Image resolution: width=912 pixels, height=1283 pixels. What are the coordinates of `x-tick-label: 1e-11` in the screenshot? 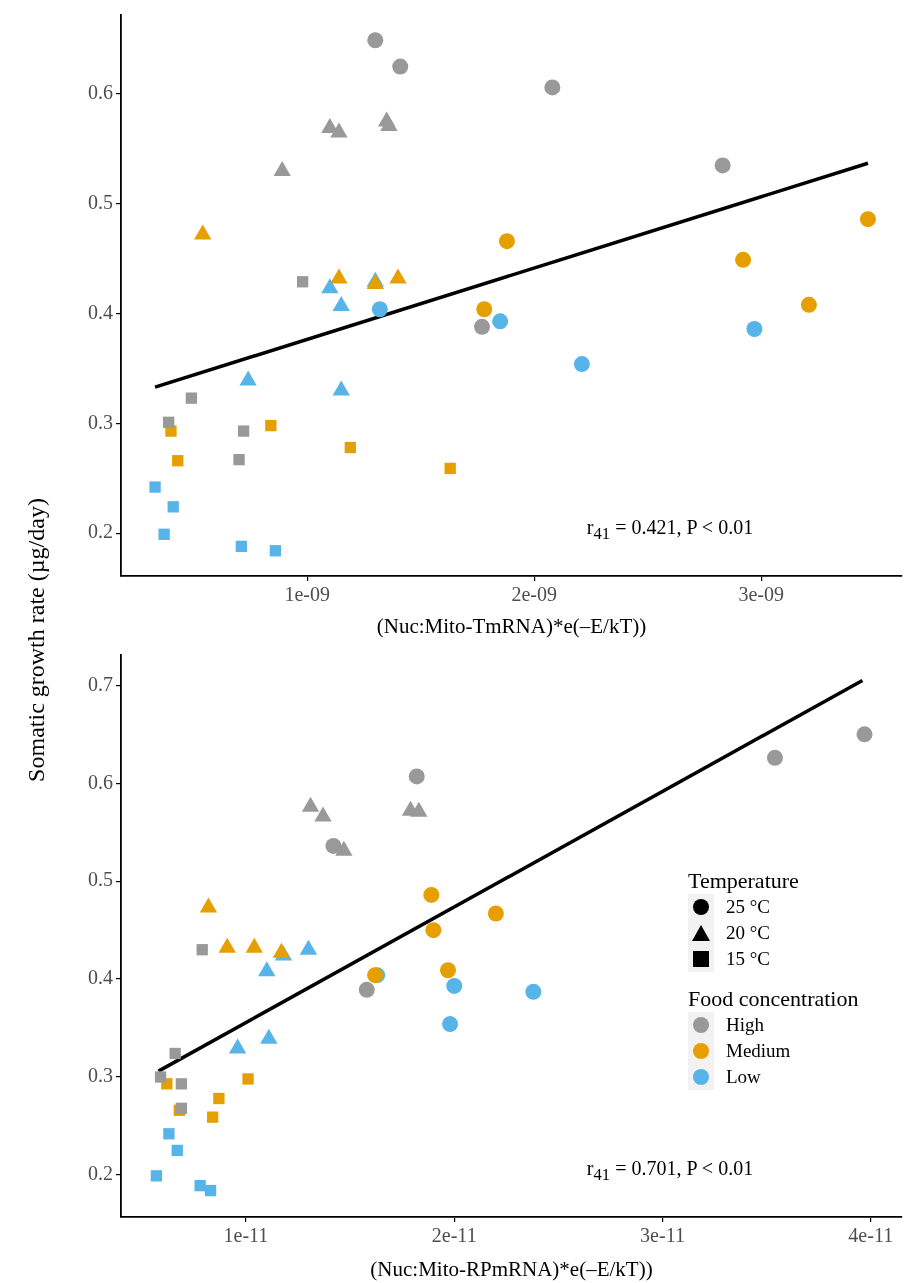 It's located at (246, 1235).